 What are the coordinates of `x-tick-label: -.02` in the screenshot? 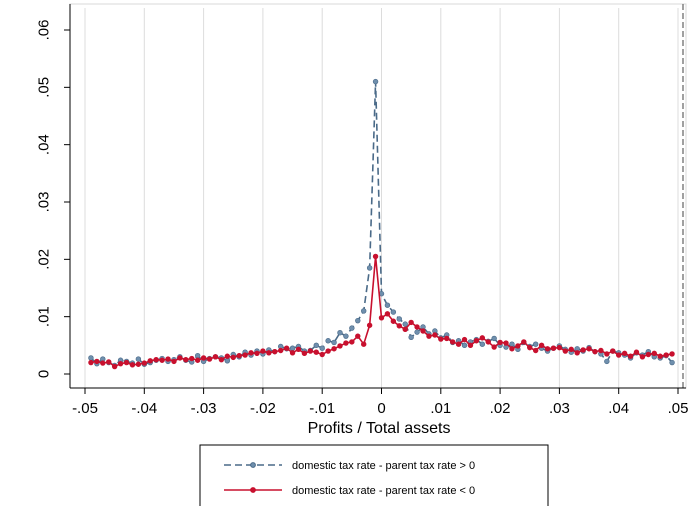 It's located at (263, 408).